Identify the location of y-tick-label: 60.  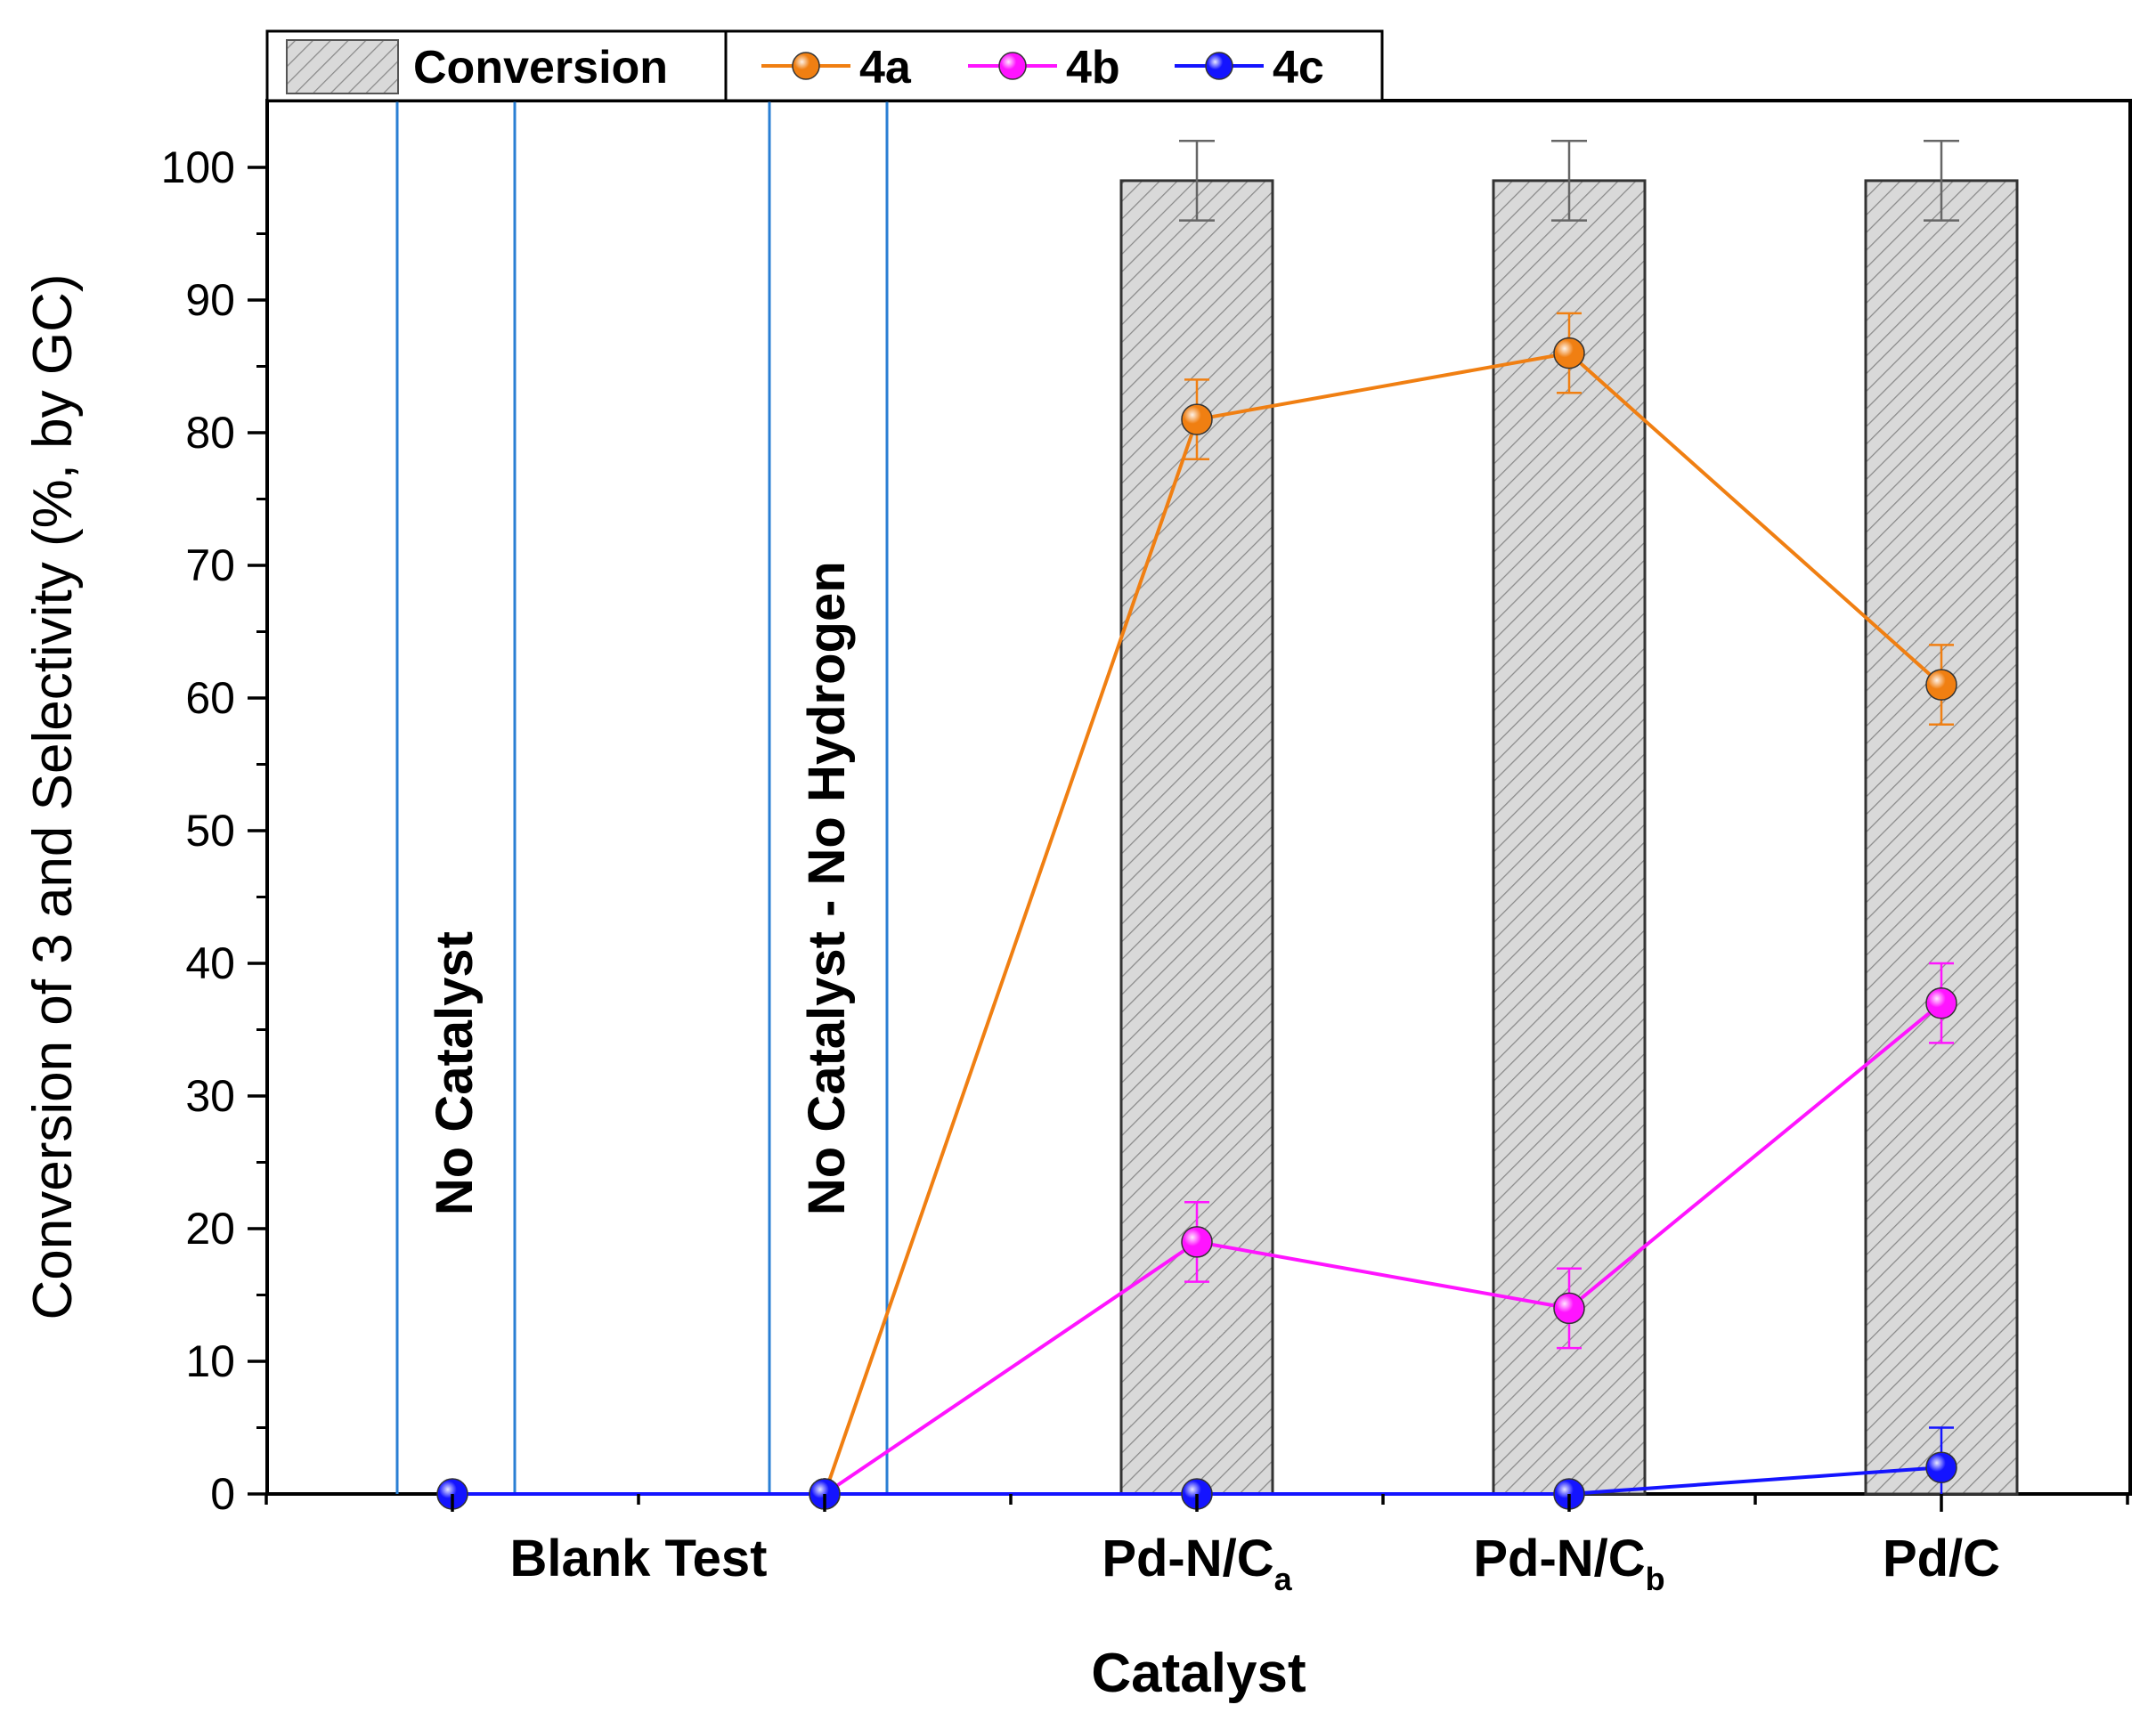
(210, 698).